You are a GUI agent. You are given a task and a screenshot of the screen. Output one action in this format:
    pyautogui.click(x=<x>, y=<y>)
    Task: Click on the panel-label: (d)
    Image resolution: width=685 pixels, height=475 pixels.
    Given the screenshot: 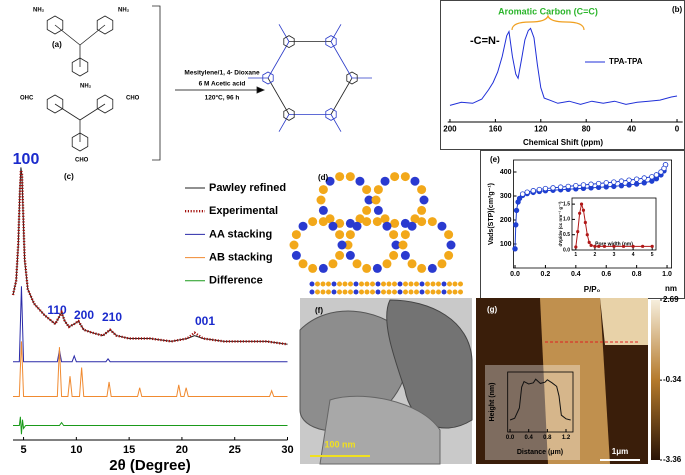 What is the action you would take?
    pyautogui.click(x=323, y=177)
    